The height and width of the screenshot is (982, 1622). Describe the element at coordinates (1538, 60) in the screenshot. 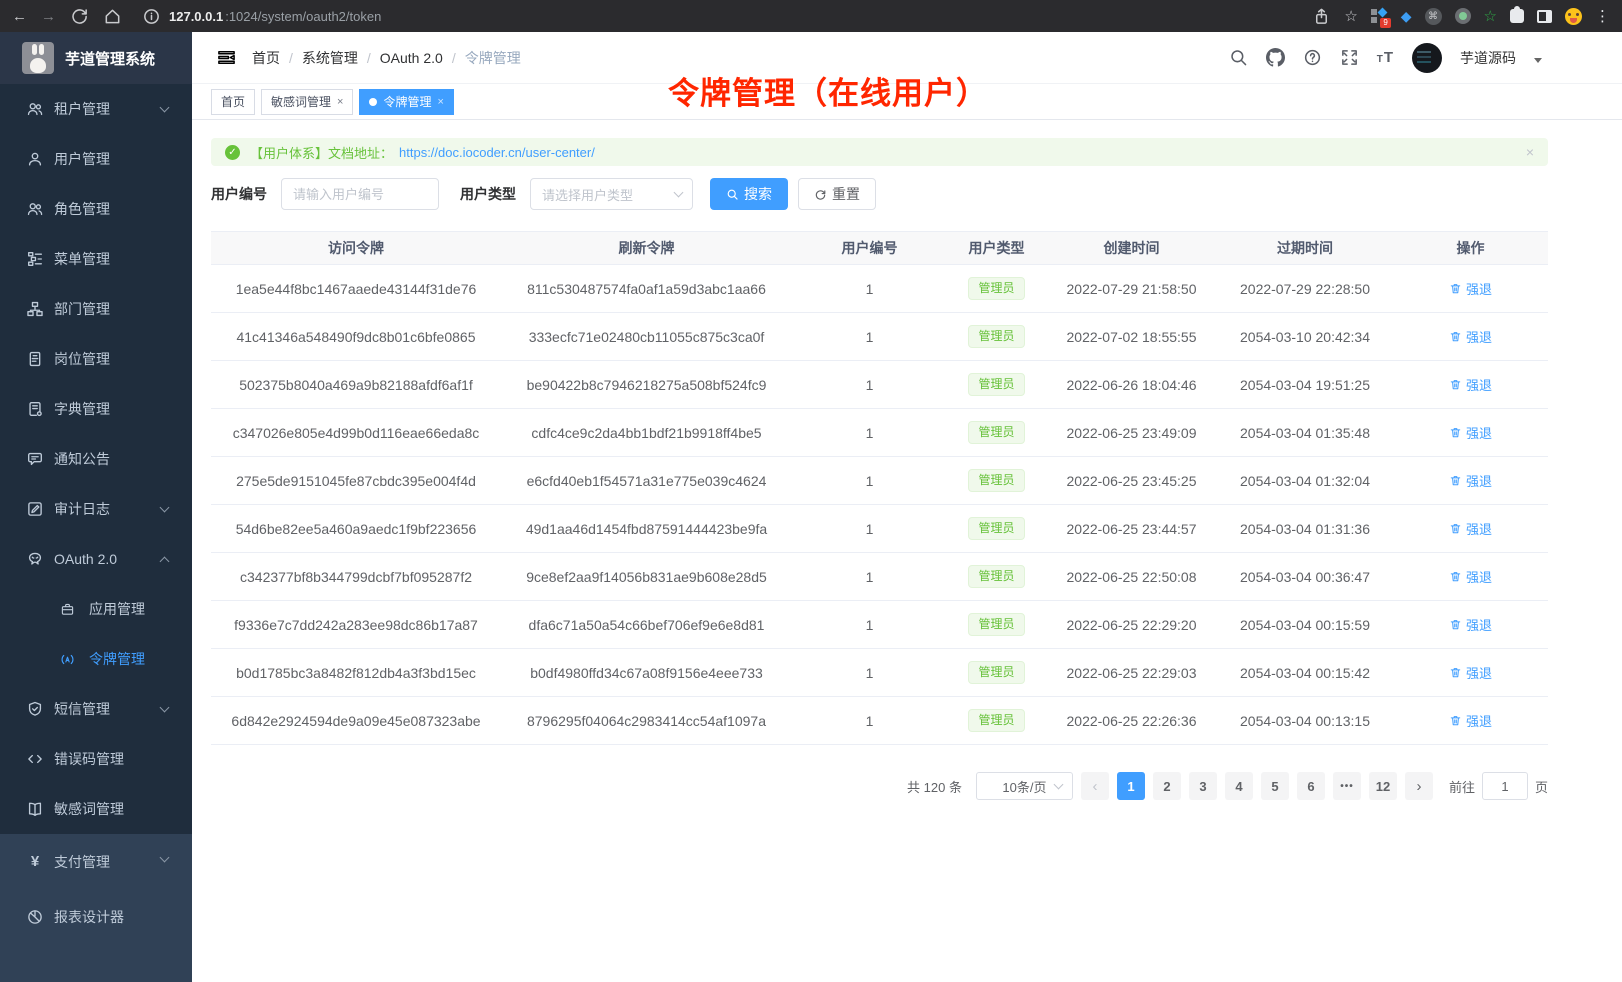

I see `user-menu-caret-icon` at that location.